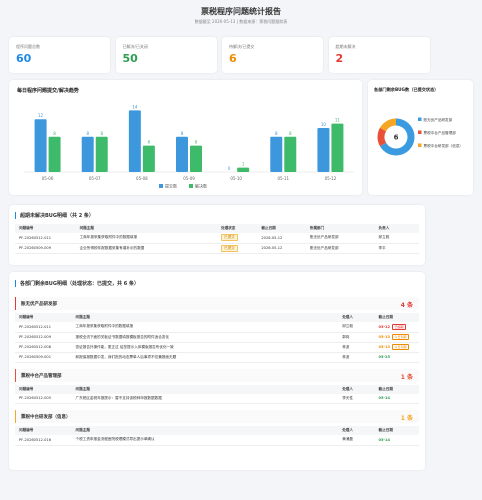  What do you see at coordinates (338, 120) in the screenshot?
I see `bar-value-label: 11` at bounding box center [338, 120].